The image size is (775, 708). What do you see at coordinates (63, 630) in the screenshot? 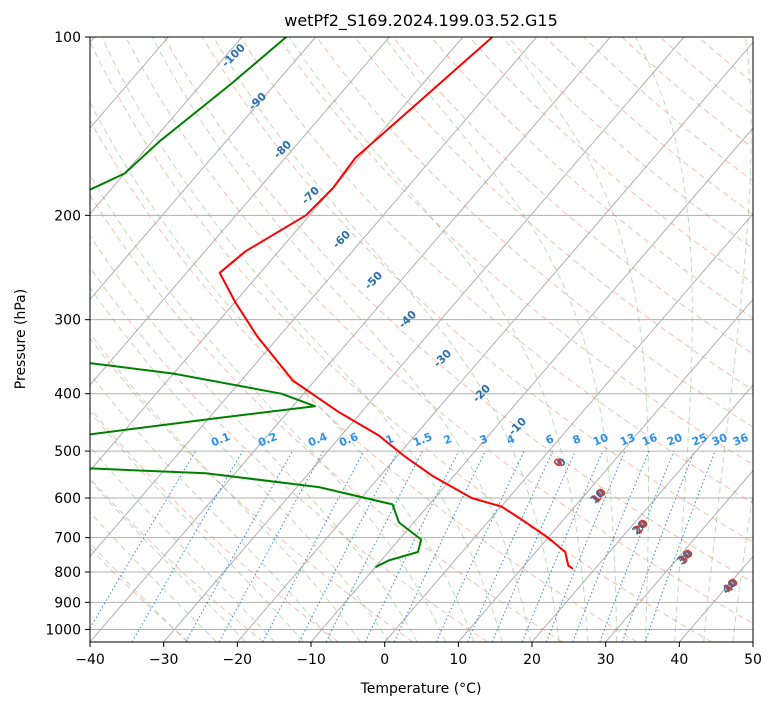
I see `y-tick-label: 1000` at bounding box center [63, 630].